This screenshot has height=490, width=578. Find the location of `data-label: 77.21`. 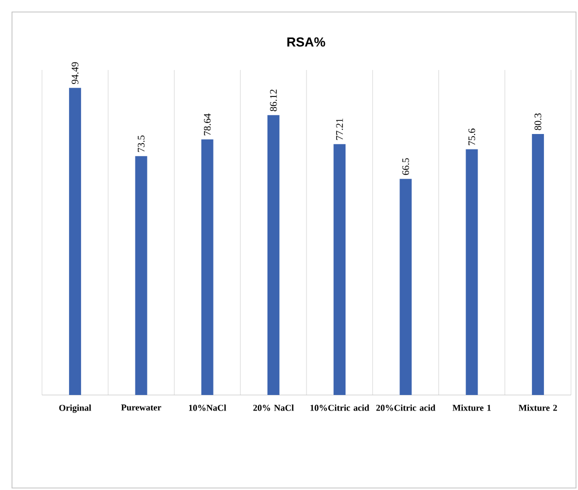

data-label: 77.21 is located at coordinates (339, 129).